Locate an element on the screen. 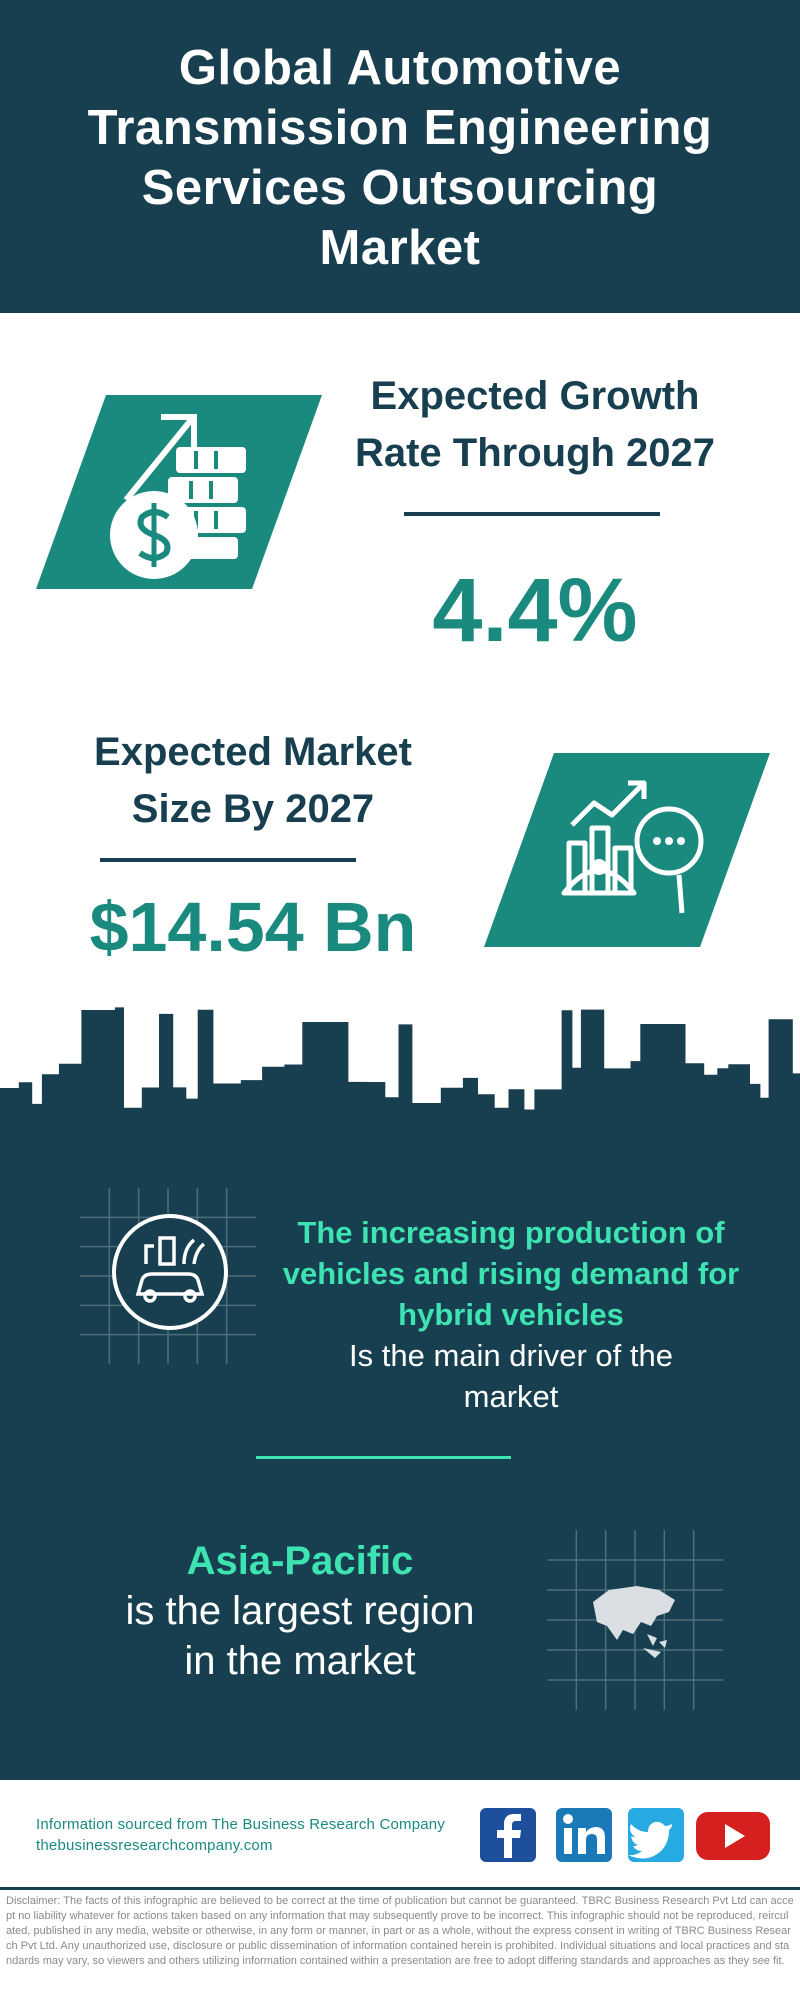  region-line: in the market is located at coordinates (300, 1661).